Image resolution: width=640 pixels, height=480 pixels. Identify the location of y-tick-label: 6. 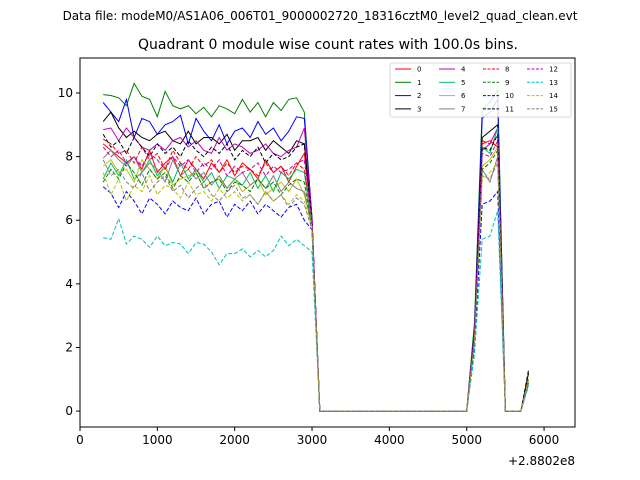
(69, 220).